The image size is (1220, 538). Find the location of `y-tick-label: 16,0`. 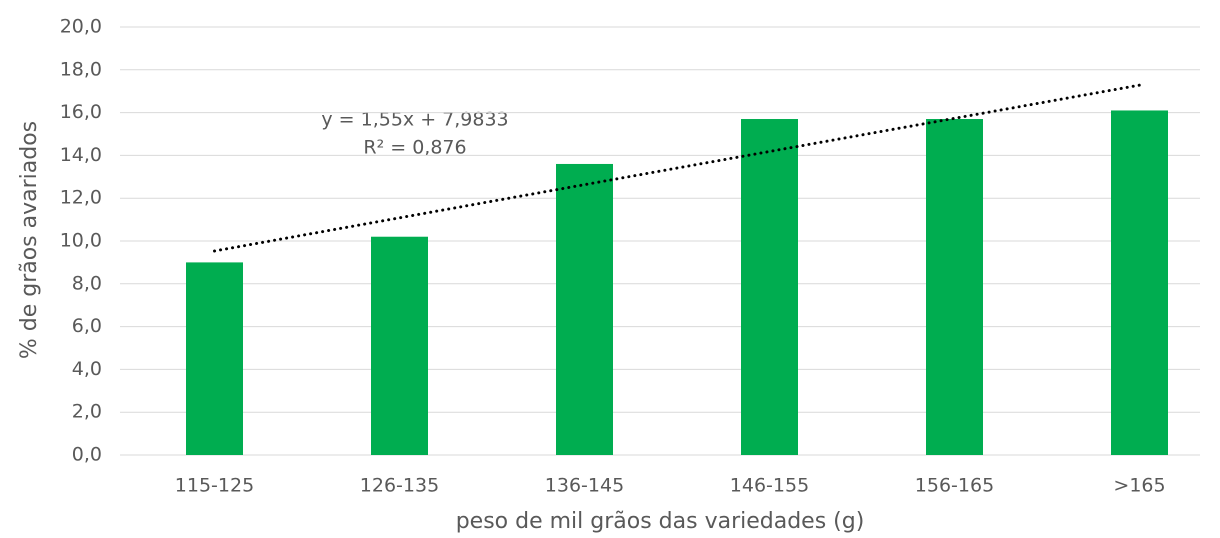

y-tick-label: 16,0 is located at coordinates (81, 112).